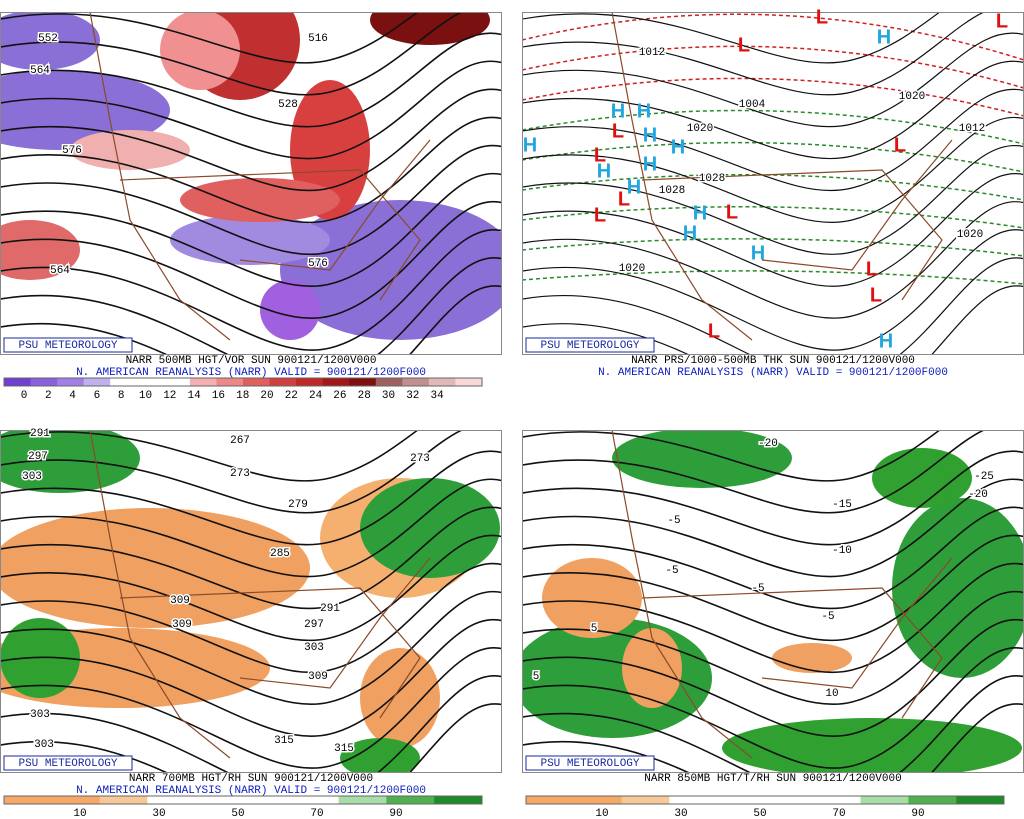 The height and width of the screenshot is (819, 1024). Describe the element at coordinates (24, 396) in the screenshot. I see `colorbar-label: 0` at that location.